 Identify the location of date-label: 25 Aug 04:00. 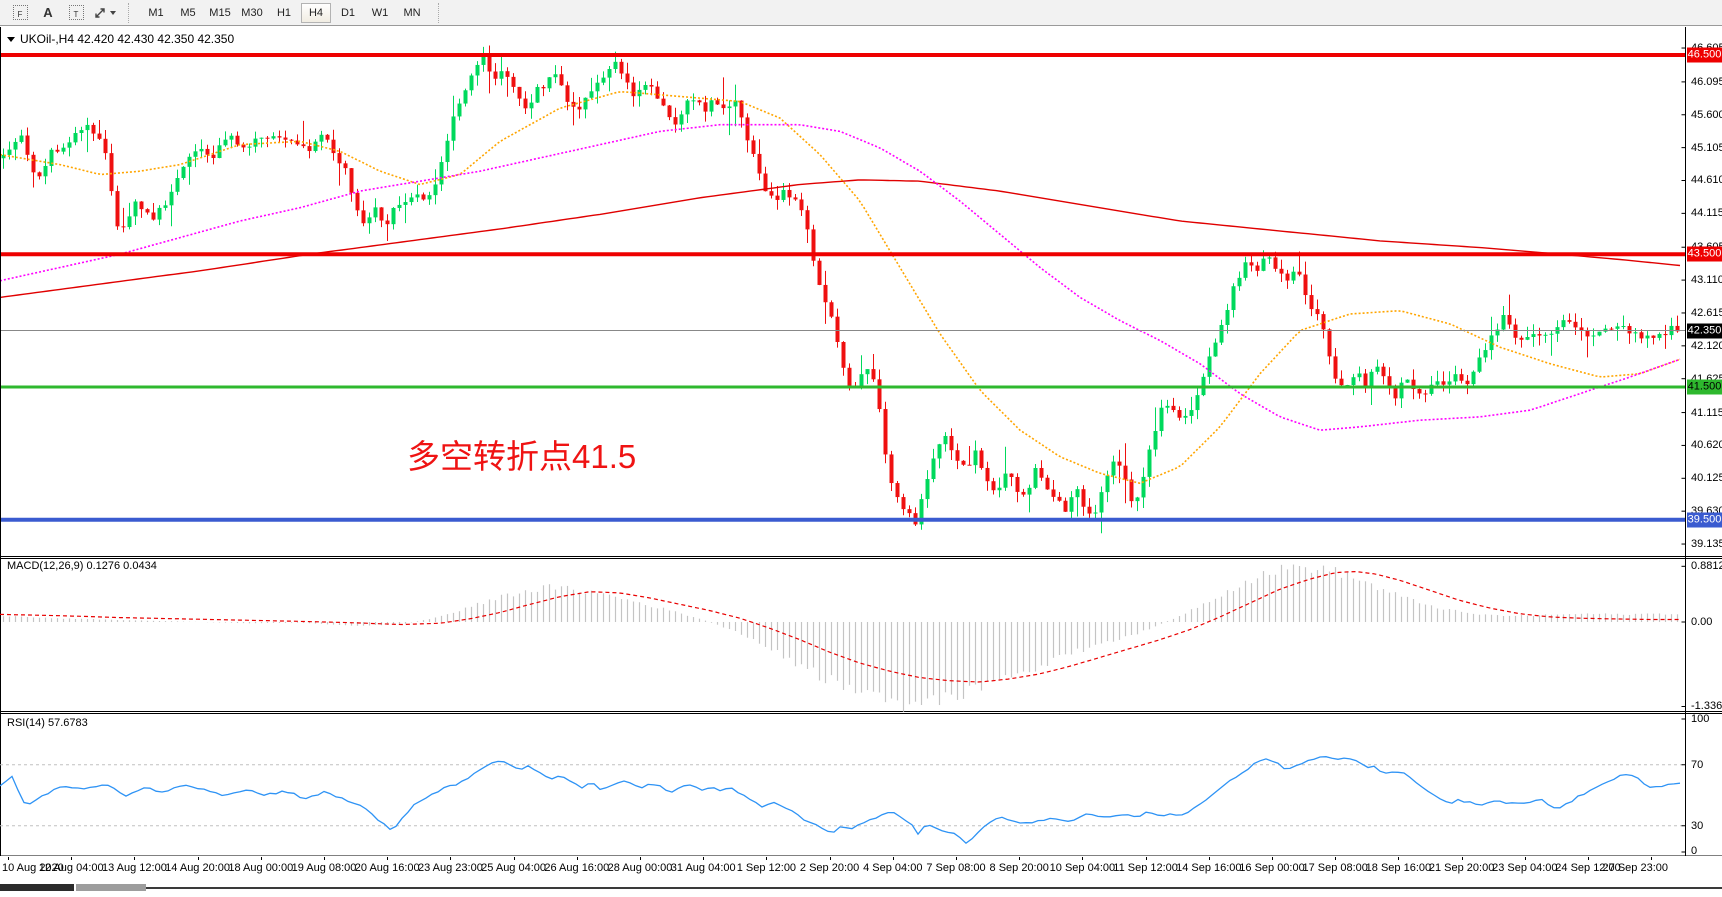
(514, 868).